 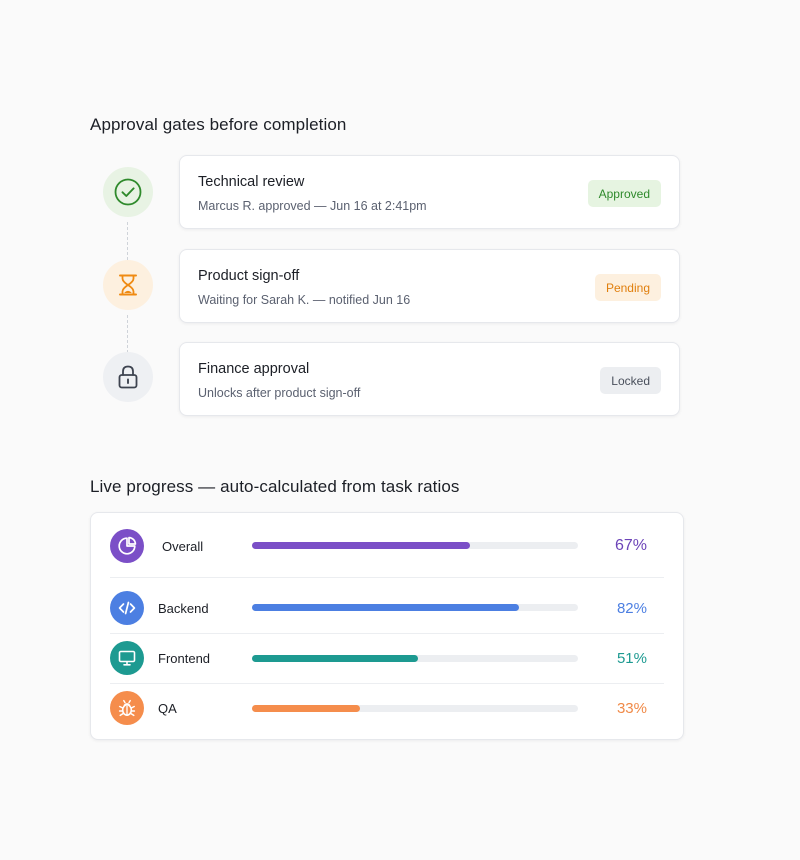 What do you see at coordinates (167, 708) in the screenshot?
I see `progress-label: QA` at bounding box center [167, 708].